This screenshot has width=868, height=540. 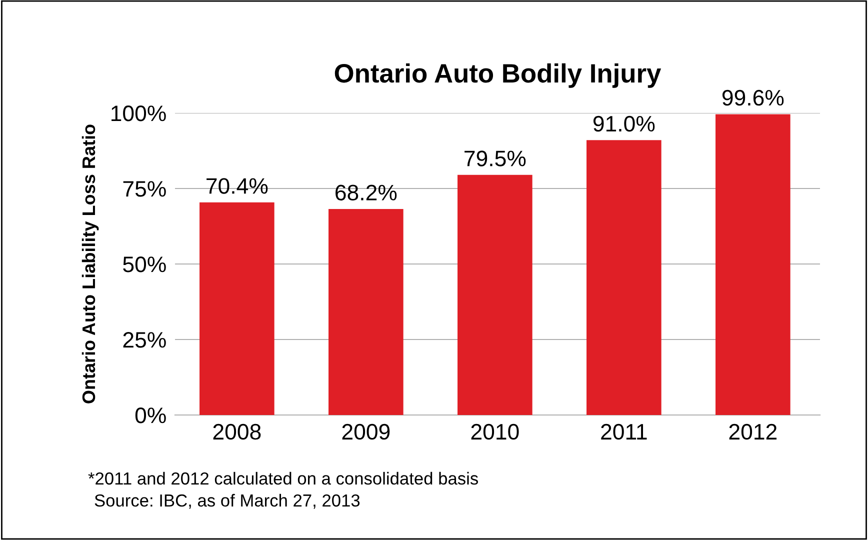 What do you see at coordinates (753, 432) in the screenshot?
I see `x-tick-label: 2012` at bounding box center [753, 432].